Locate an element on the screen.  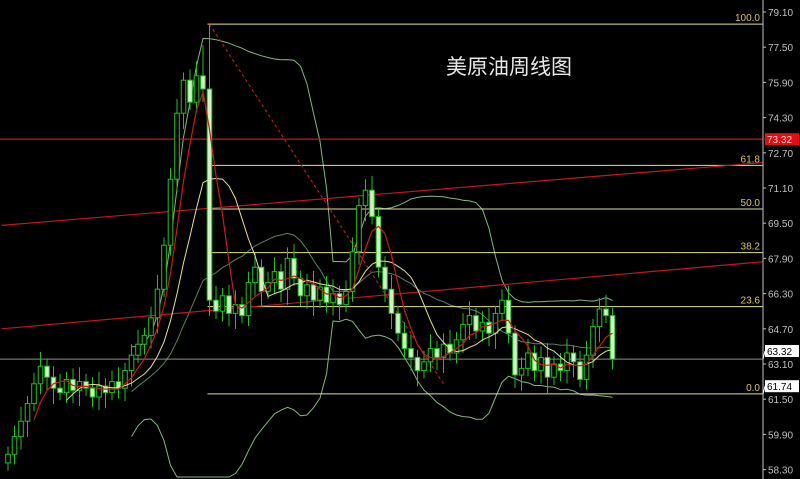
current-price-tag-pointer is located at coordinates (764, 355).